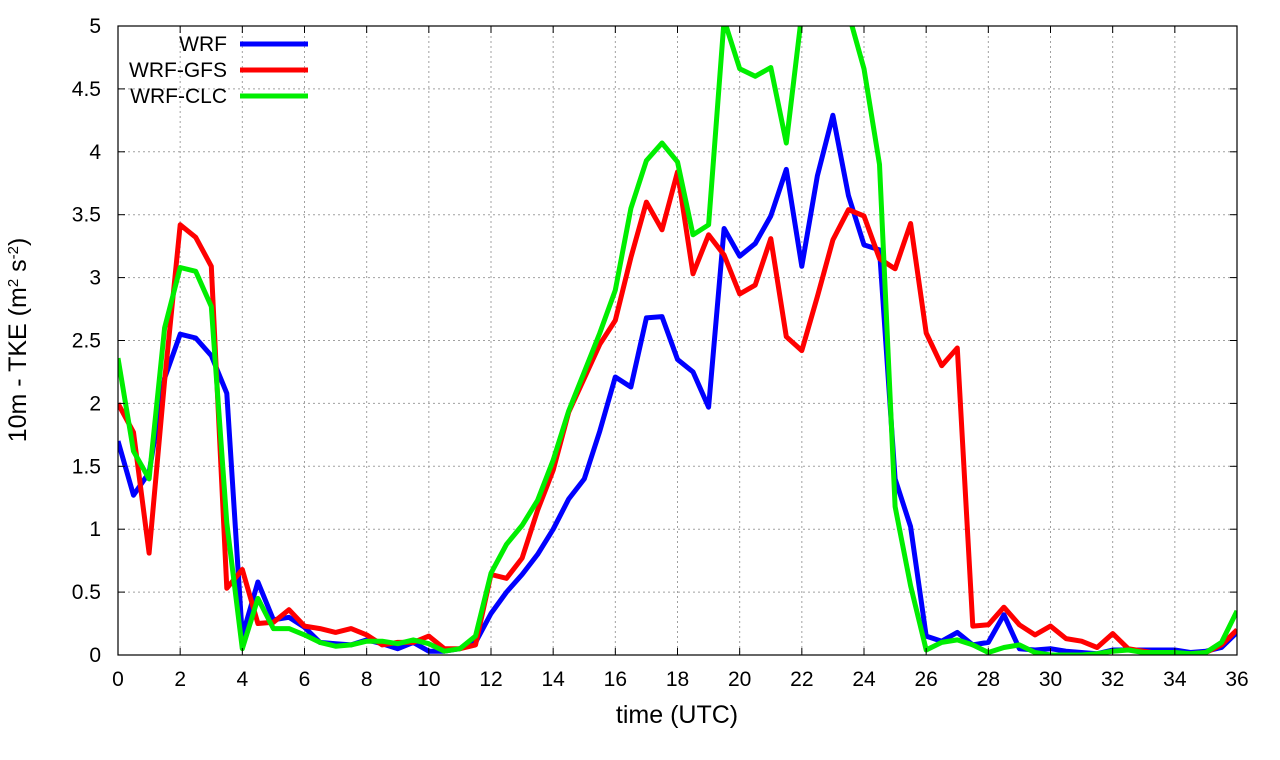  I want to click on y-tick-label: 5, so click(95, 26).